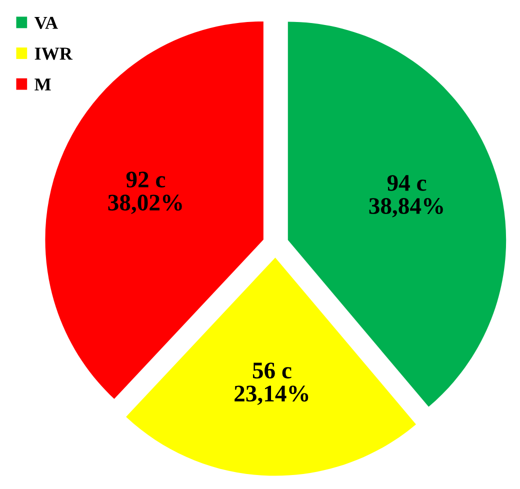  I want to click on legend-label: M, so click(42, 84).